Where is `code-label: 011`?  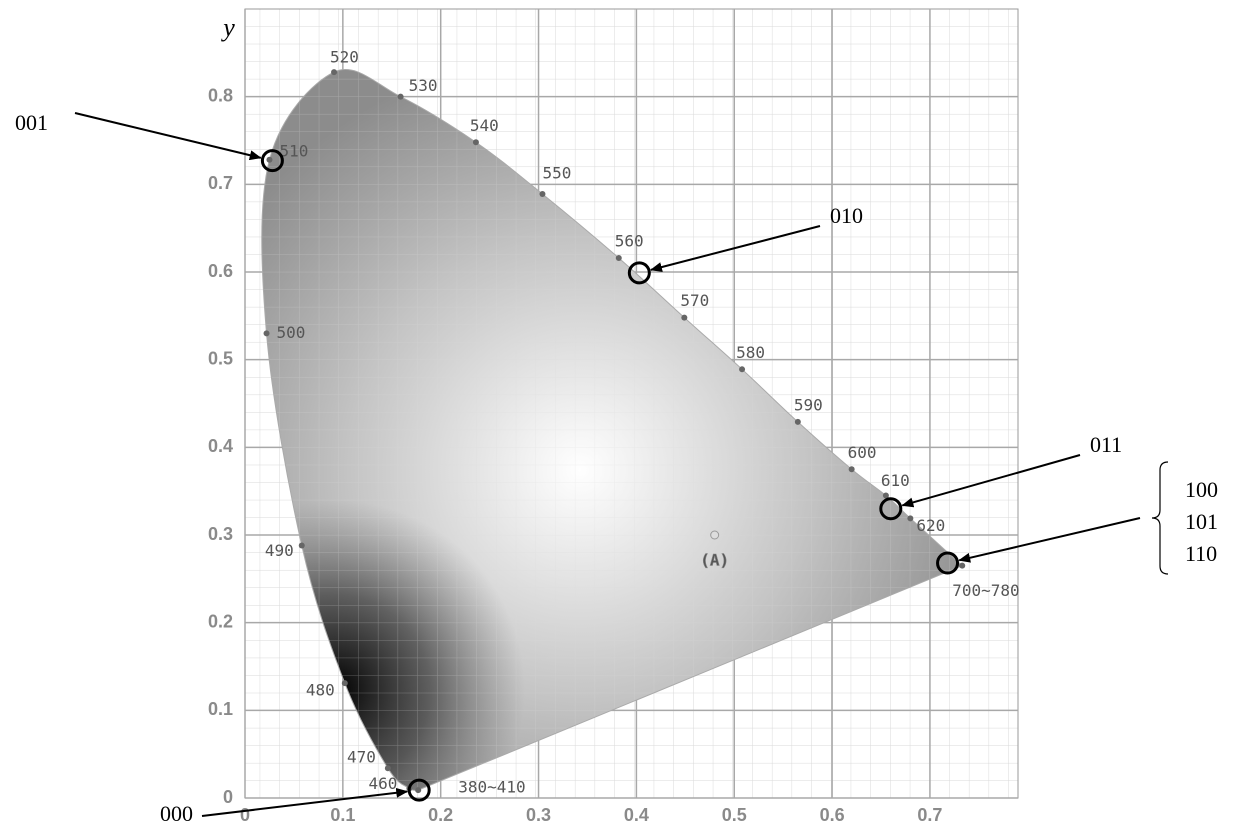
code-label: 011 is located at coordinates (1106, 444).